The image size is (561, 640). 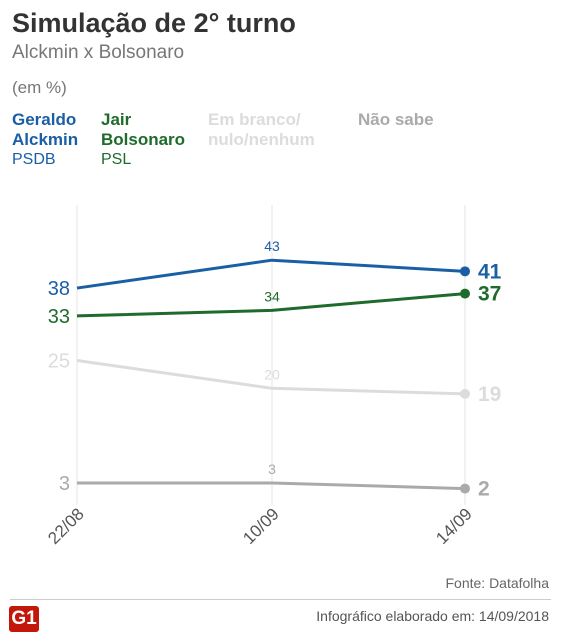 I want to click on chart-title: Simulação de 2° turno, so click(x=154, y=23).